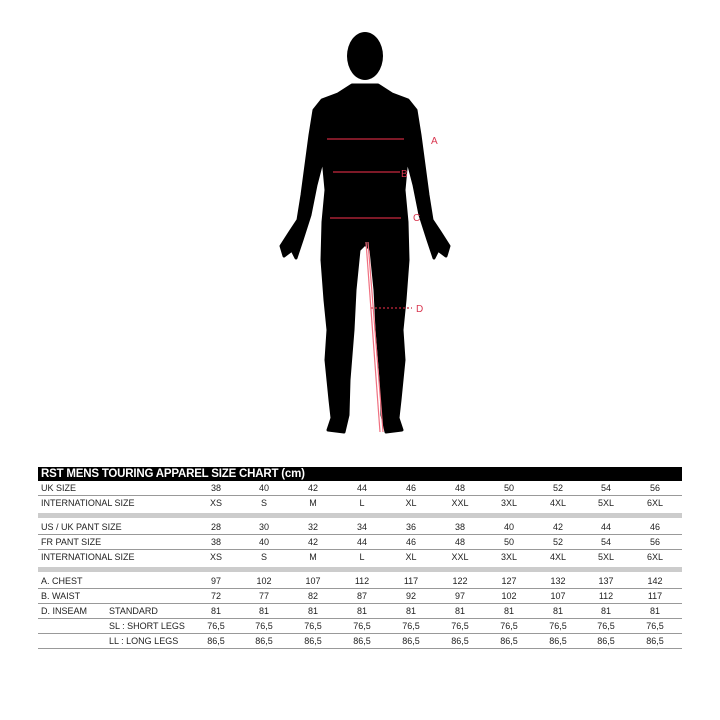 This screenshot has width=720, height=720. I want to click on table-cell: L, so click(362, 503).